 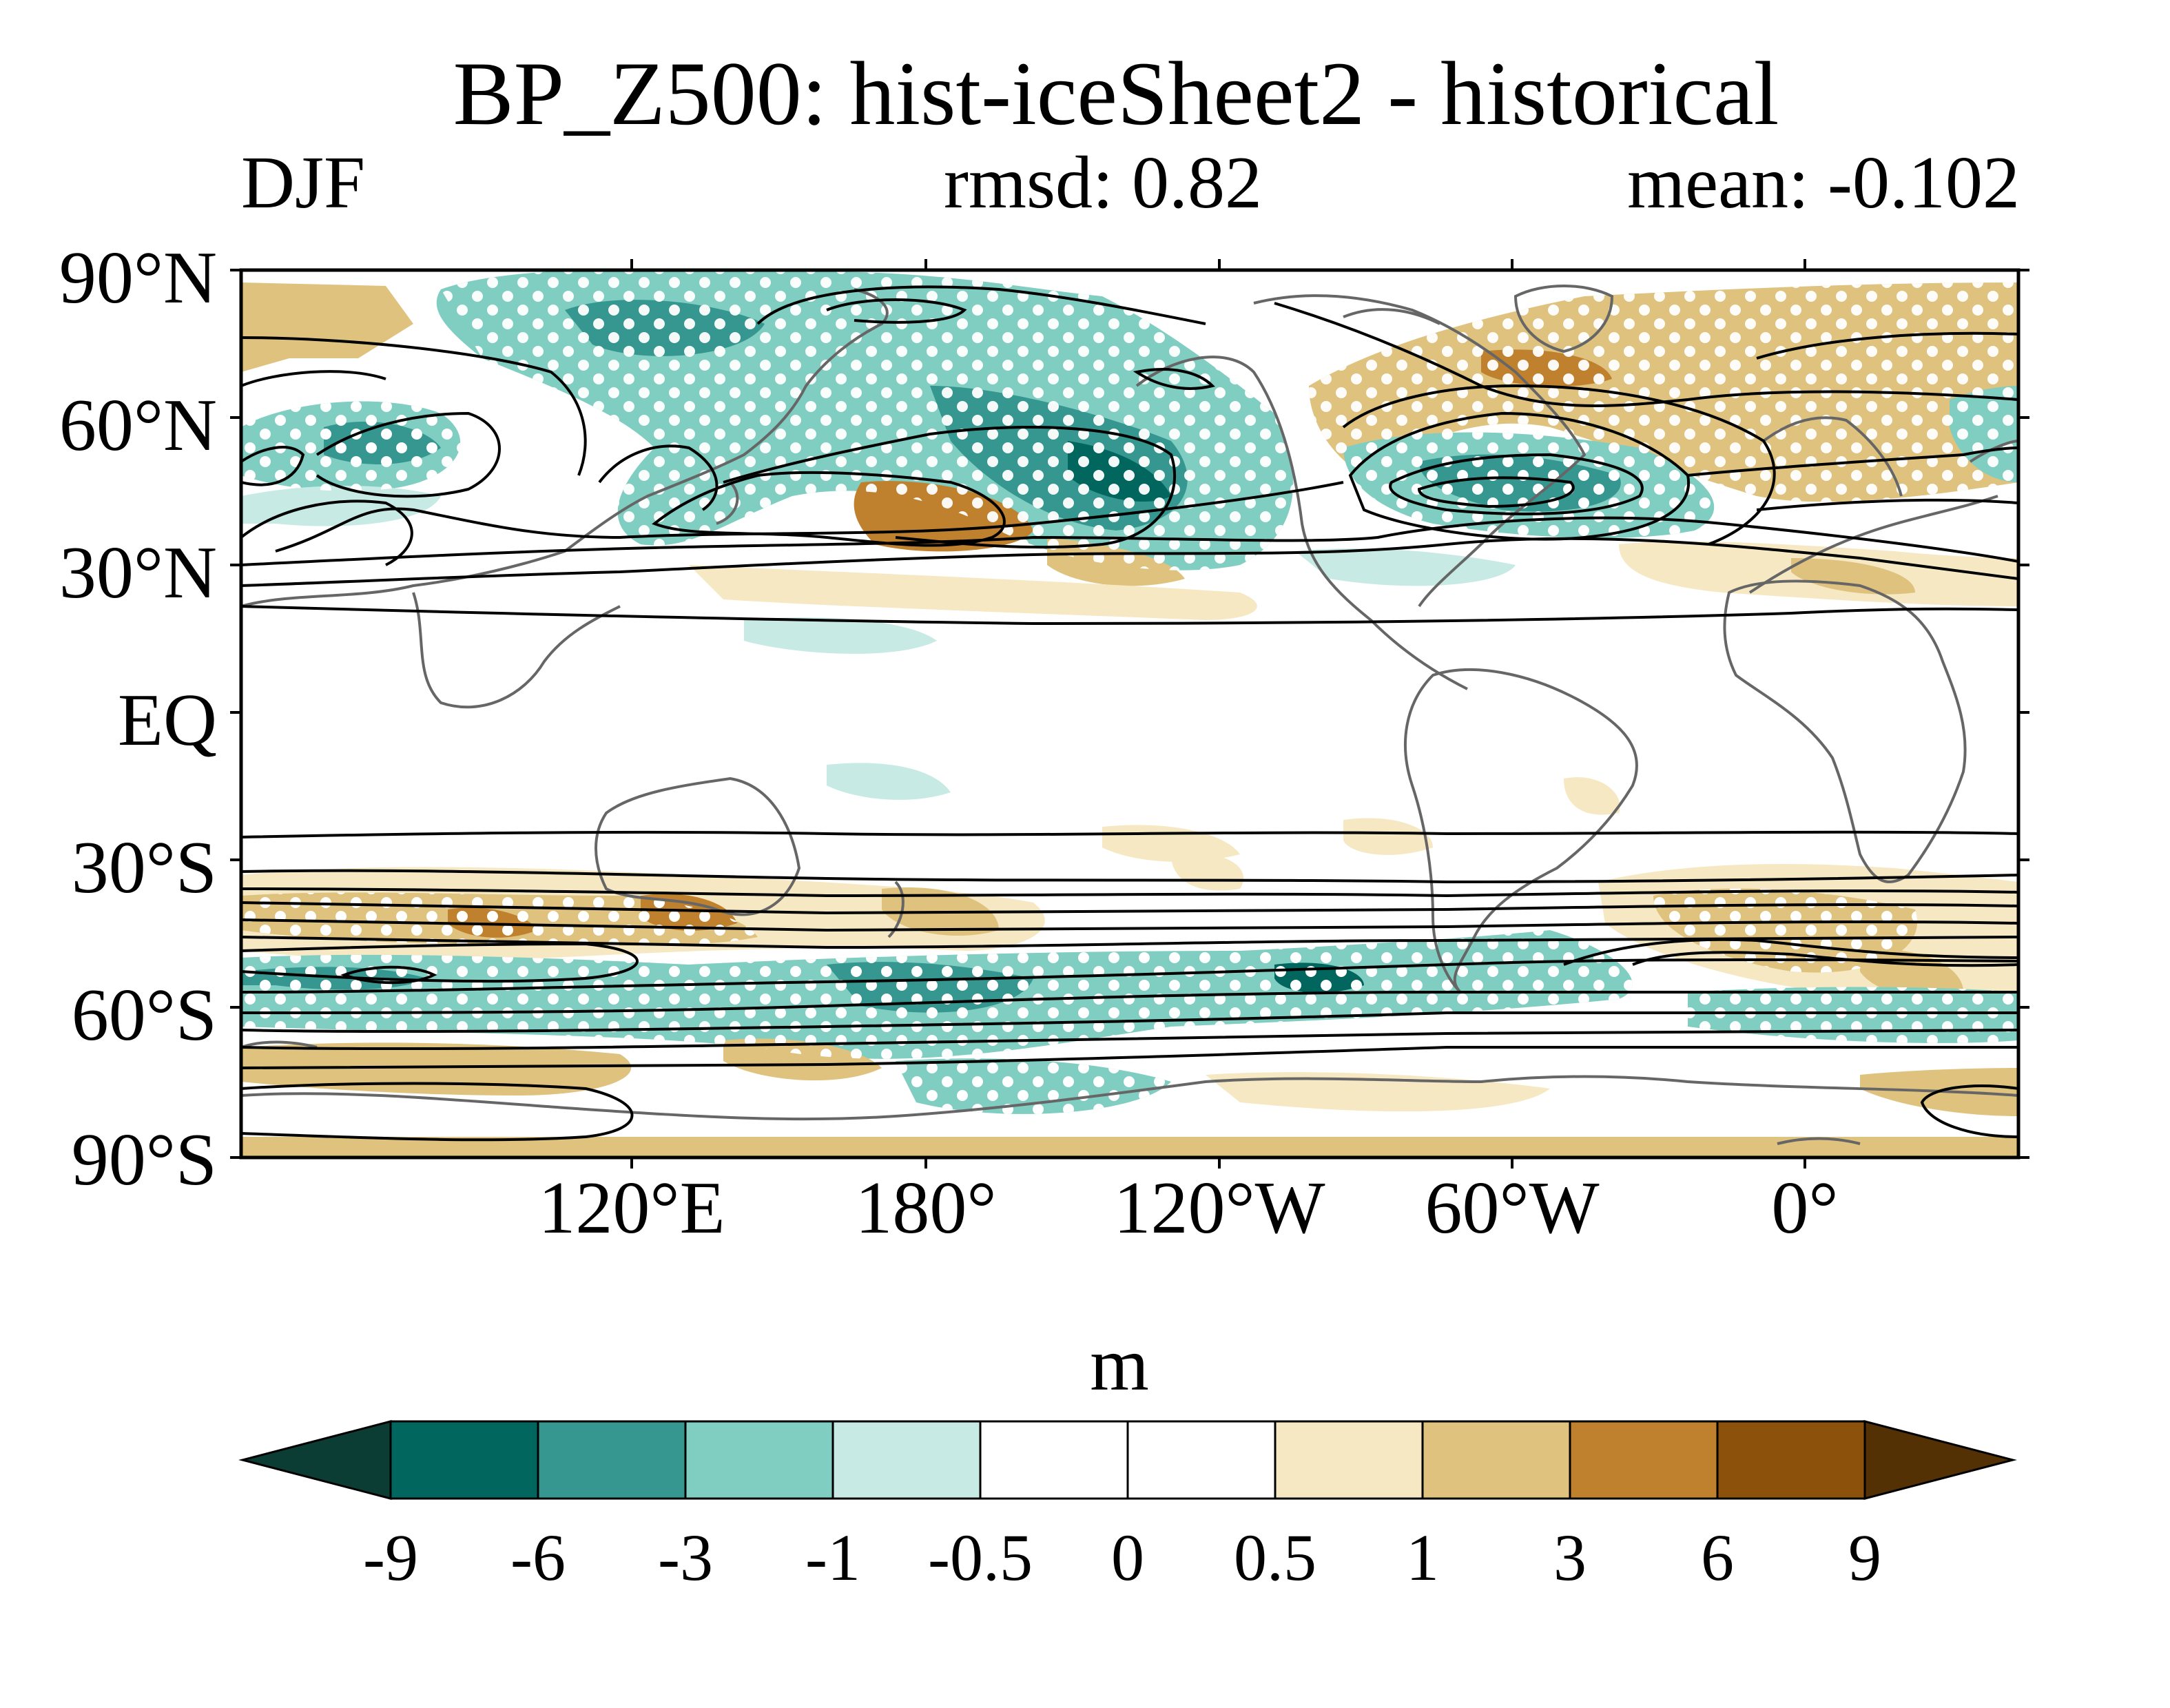 What do you see at coordinates (1422, 1557) in the screenshot?
I see `colorbar-tick-label: 1` at bounding box center [1422, 1557].